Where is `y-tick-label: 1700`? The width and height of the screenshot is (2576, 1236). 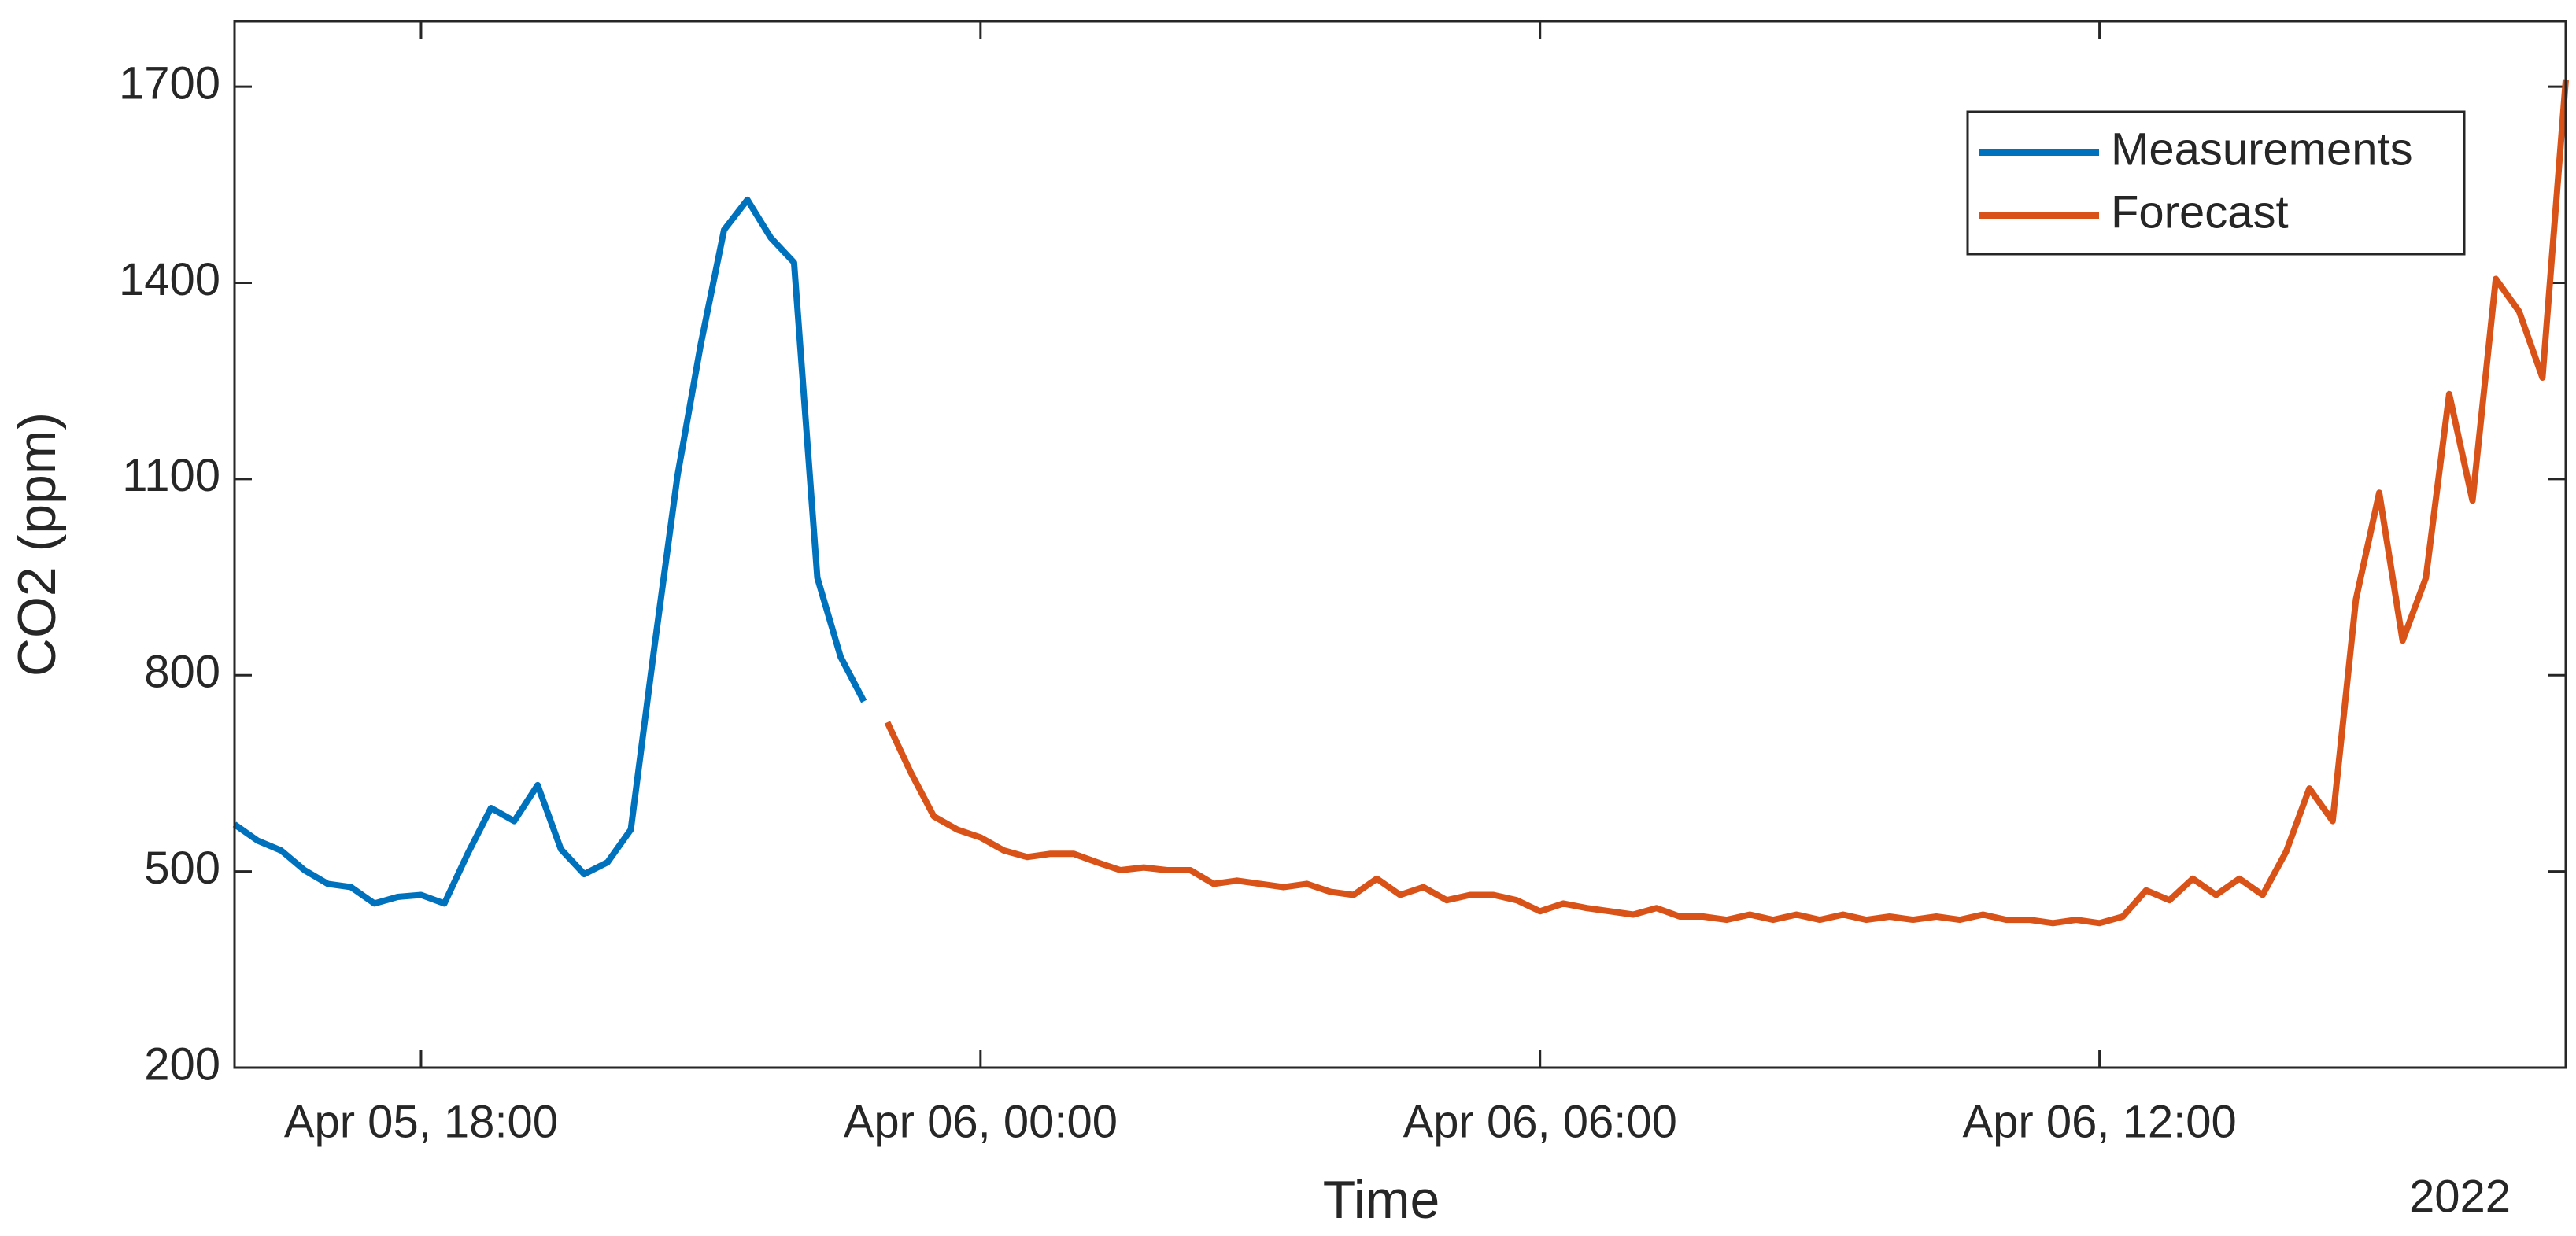
y-tick-label: 1700 is located at coordinates (169, 83).